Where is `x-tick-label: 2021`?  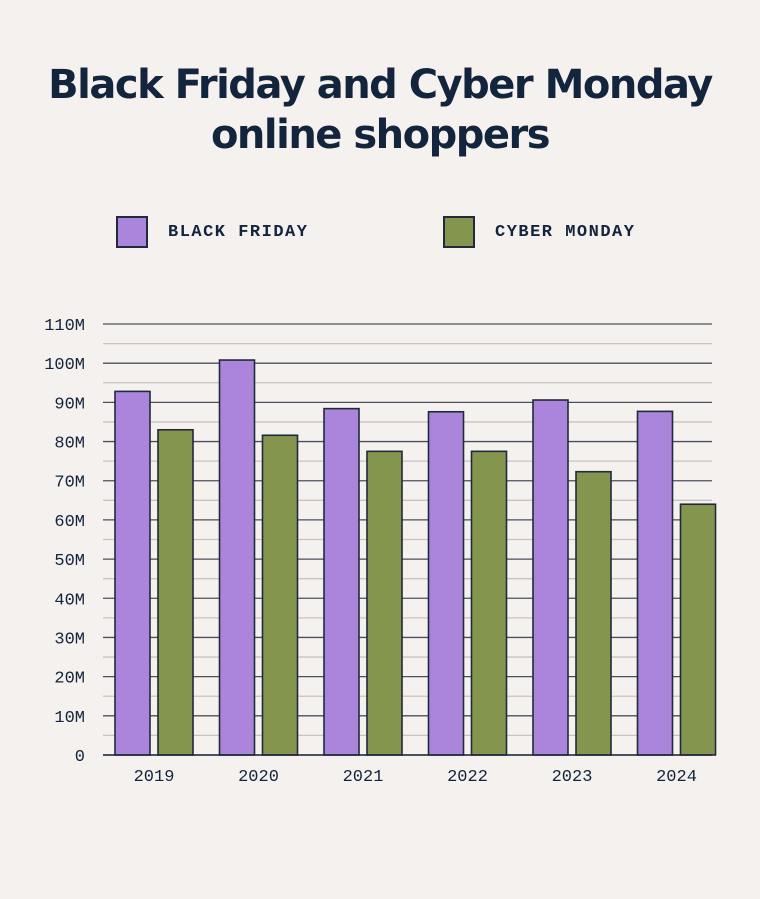 x-tick-label: 2021 is located at coordinates (363, 777).